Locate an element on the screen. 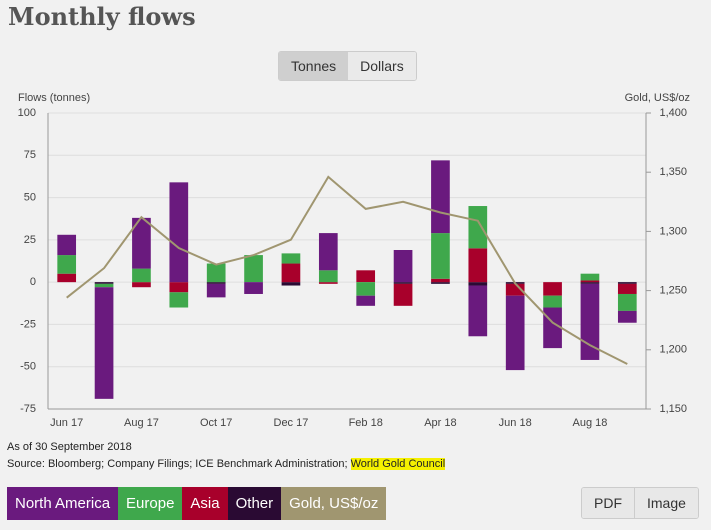 Image resolution: width=711 pixels, height=530 pixels. export-button: PDF is located at coordinates (608, 503).